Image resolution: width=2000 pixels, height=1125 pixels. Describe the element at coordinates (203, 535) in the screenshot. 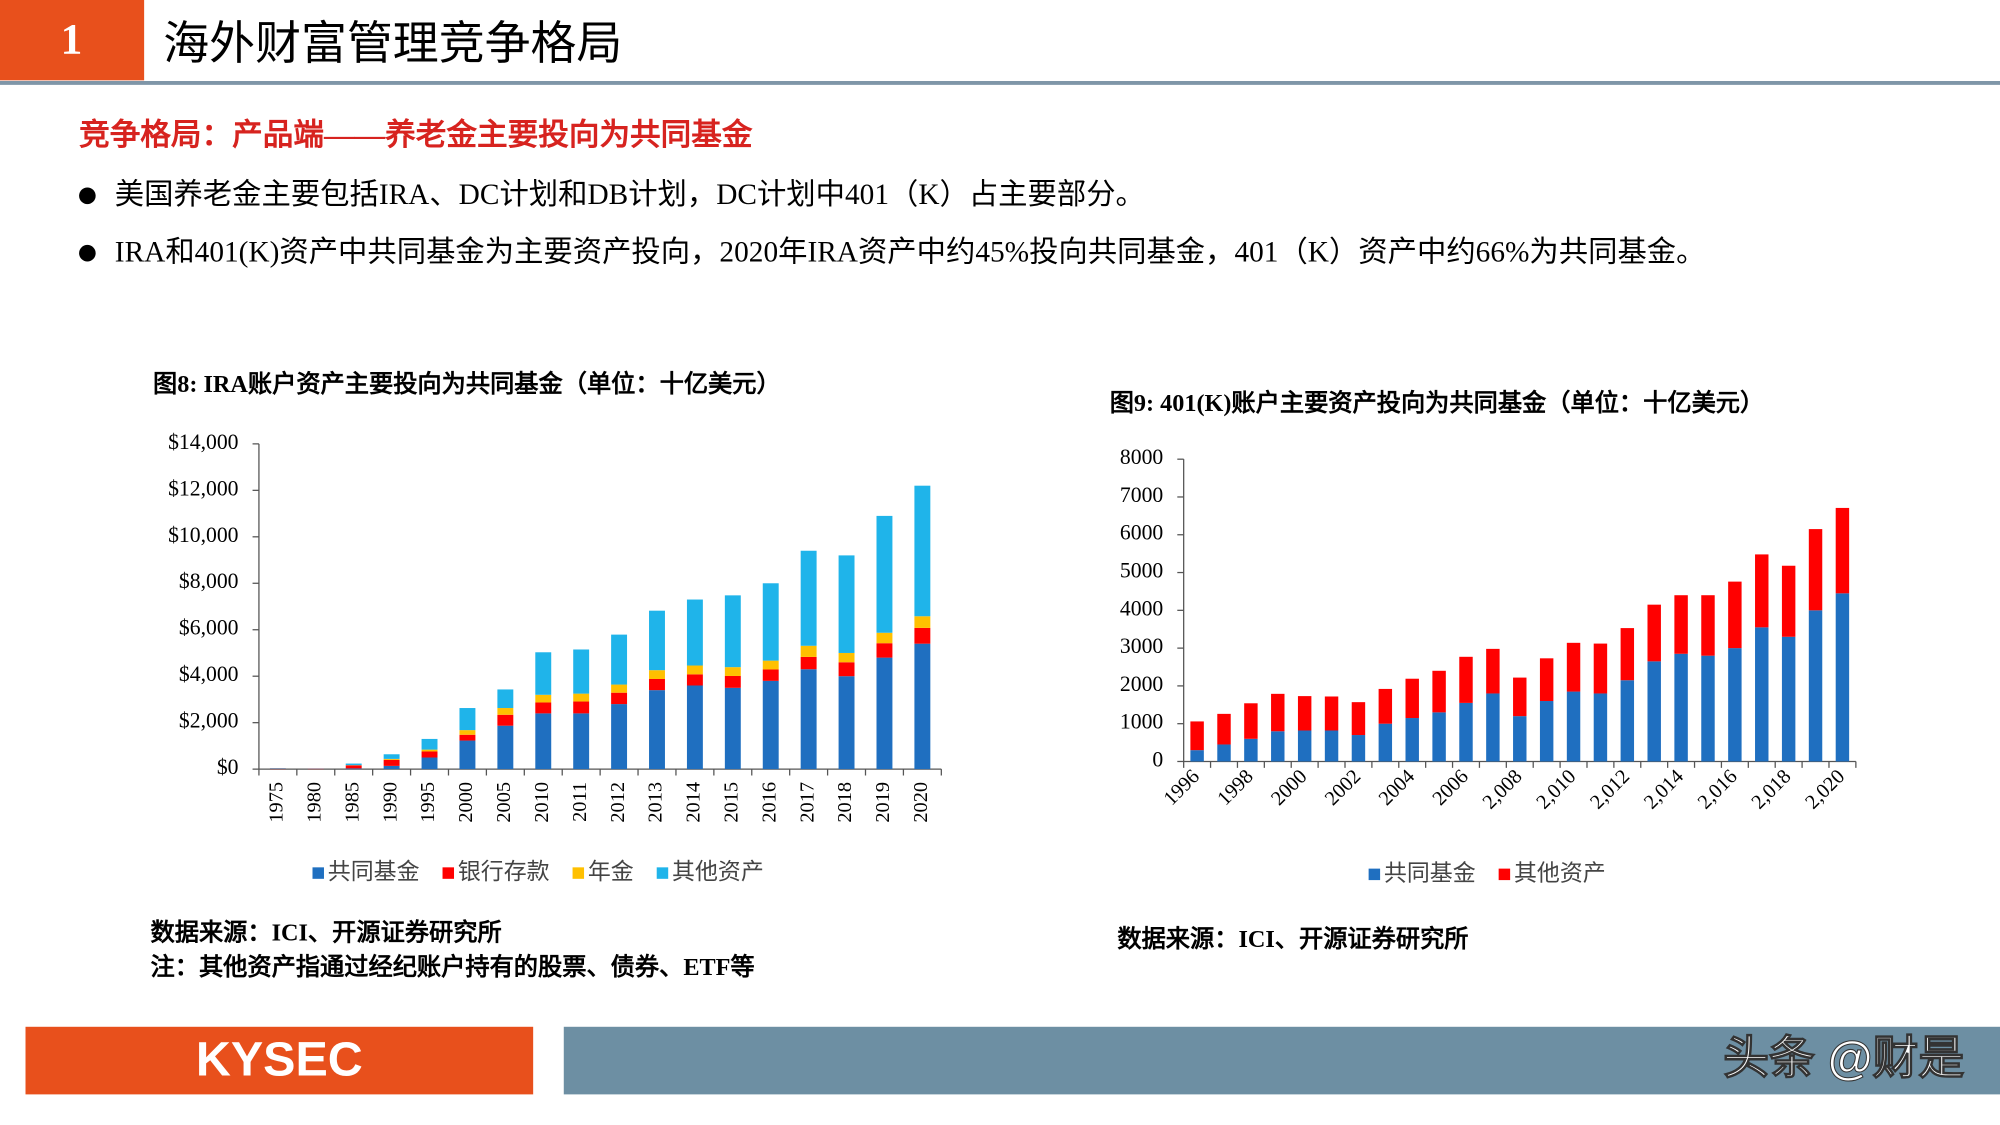

I see `y-tick-label: $10,000` at that location.